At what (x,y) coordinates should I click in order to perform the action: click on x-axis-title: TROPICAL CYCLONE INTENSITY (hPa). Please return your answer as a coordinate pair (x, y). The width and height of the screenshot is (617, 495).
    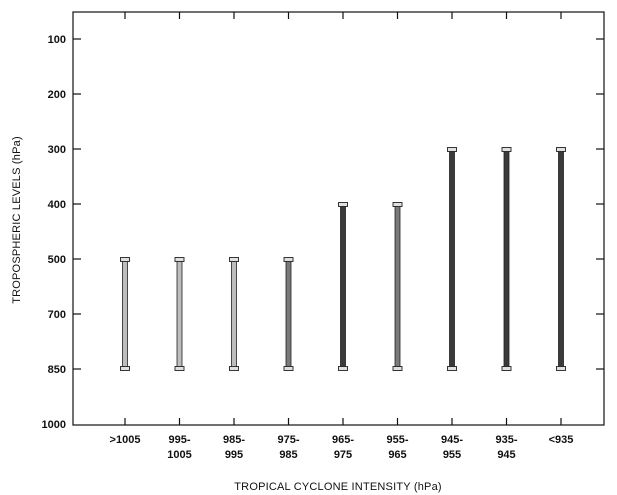
    Looking at the image, I should click on (338, 487).